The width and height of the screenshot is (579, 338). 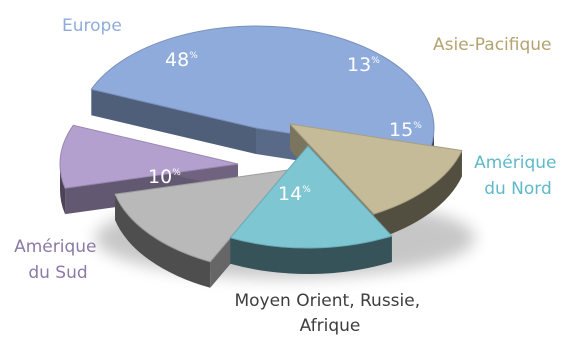 I want to click on label-amerique-du-nord: Amérique du Nord, so click(x=518, y=176).